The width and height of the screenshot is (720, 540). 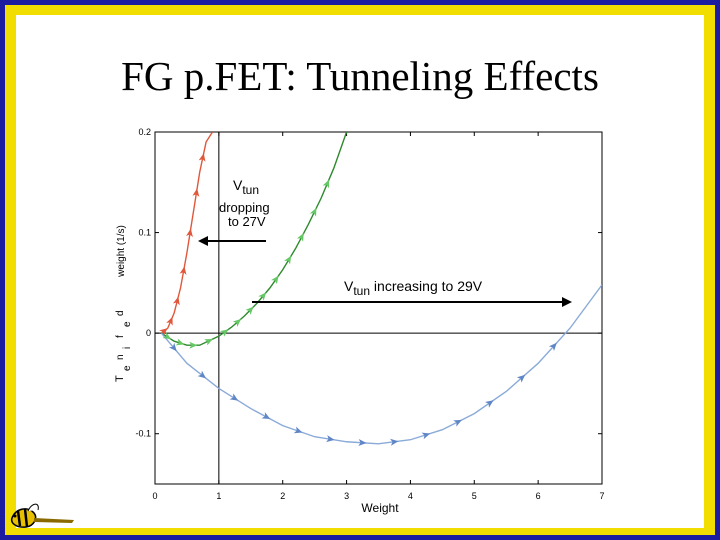 What do you see at coordinates (410, 496) in the screenshot?
I see `x-tick-label: 4` at bounding box center [410, 496].